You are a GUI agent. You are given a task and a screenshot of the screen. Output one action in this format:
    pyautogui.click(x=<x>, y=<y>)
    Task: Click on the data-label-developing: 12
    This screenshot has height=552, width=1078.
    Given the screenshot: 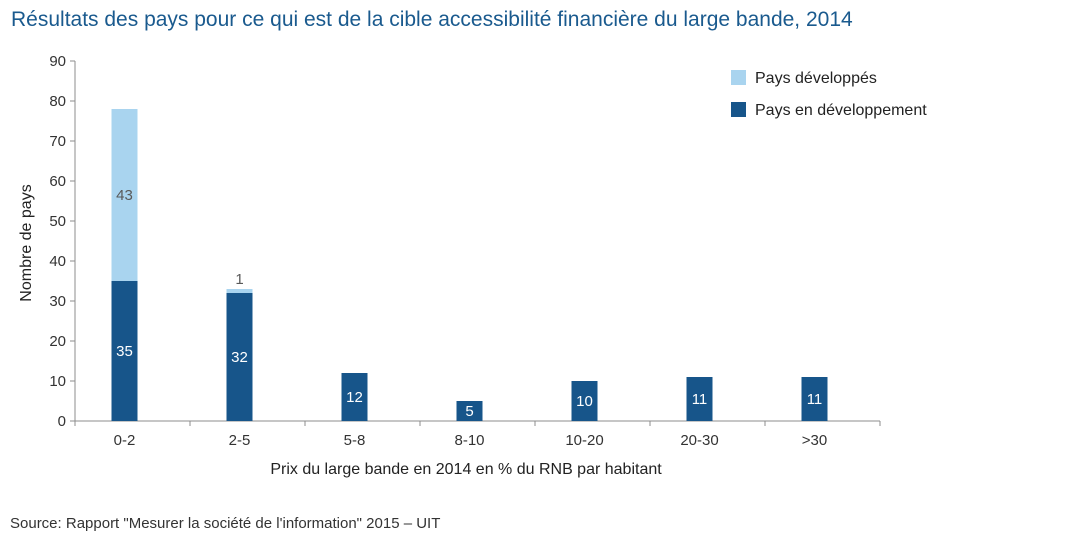 What is the action you would take?
    pyautogui.click(x=354, y=397)
    